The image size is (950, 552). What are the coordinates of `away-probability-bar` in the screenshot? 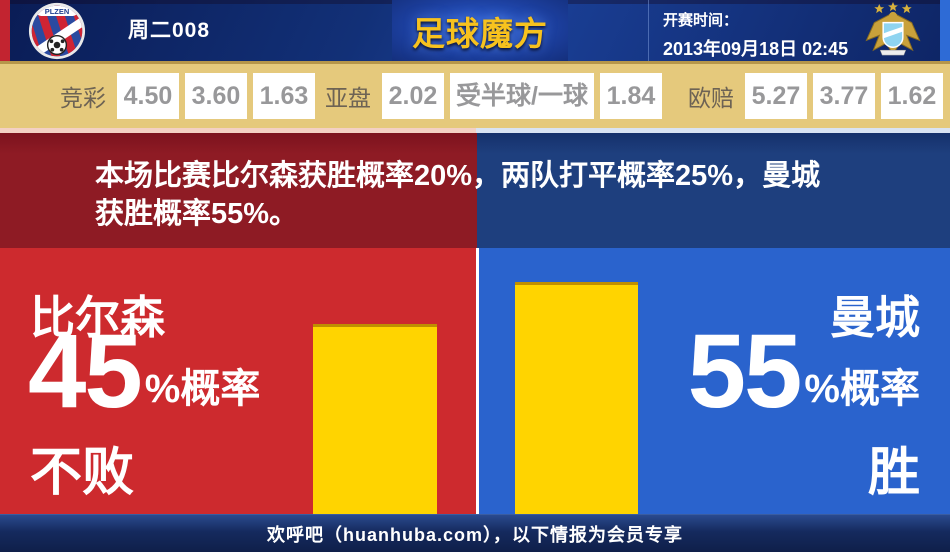 It's located at (576, 398).